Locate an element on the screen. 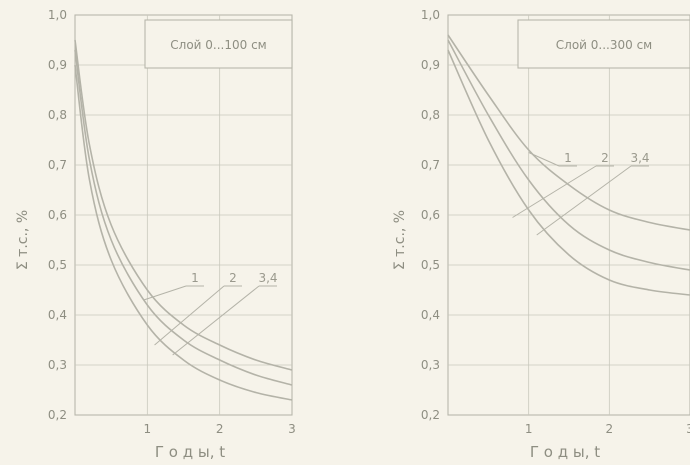 The height and width of the screenshot is (465, 690). chart-title: Слой 0...300 см is located at coordinates (604, 45).